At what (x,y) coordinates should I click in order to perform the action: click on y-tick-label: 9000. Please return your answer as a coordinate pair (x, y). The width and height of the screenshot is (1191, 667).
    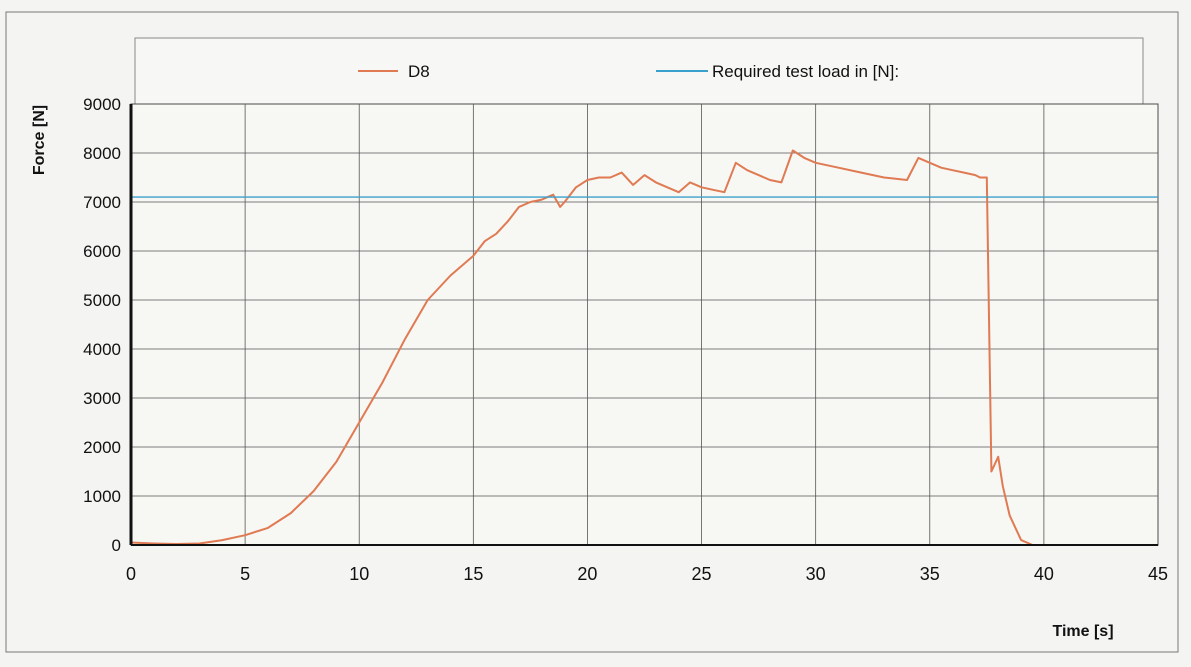
    Looking at the image, I should click on (102, 104).